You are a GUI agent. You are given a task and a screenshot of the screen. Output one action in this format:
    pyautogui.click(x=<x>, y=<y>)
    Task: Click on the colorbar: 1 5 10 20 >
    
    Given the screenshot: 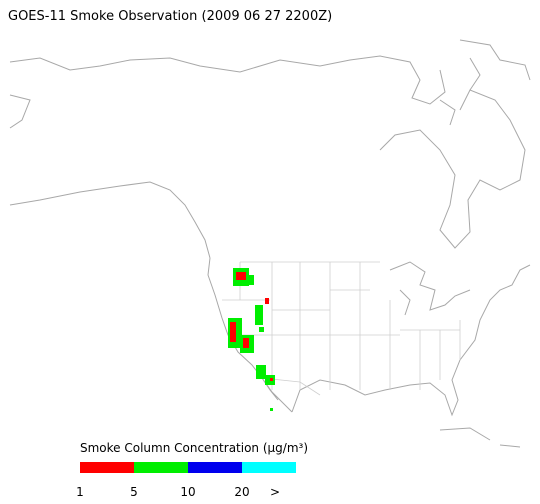 What is the action you would take?
    pyautogui.click(x=186, y=480)
    